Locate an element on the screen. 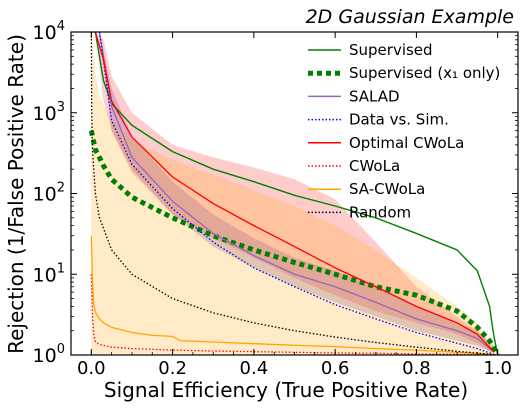 Image resolution: width=522 pixels, height=409 pixels. legend-label-sa-cwola: SA-CWoLa is located at coordinates (387, 189).